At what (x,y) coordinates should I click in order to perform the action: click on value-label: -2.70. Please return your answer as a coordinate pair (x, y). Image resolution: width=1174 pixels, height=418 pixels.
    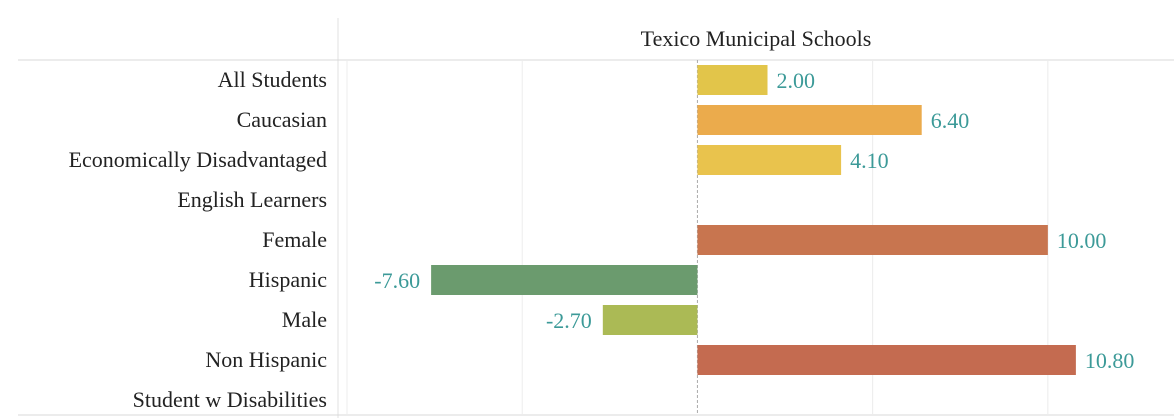
    Looking at the image, I should click on (569, 320).